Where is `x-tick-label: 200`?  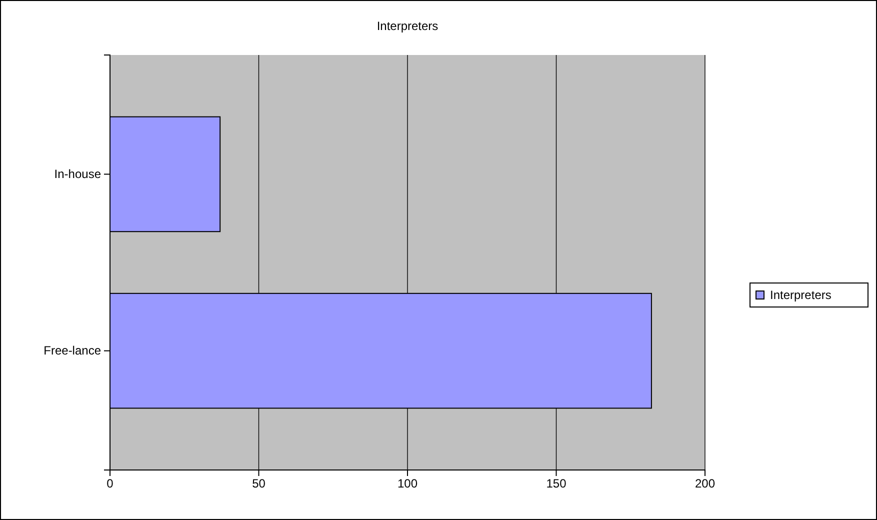 x-tick-label: 200 is located at coordinates (705, 483).